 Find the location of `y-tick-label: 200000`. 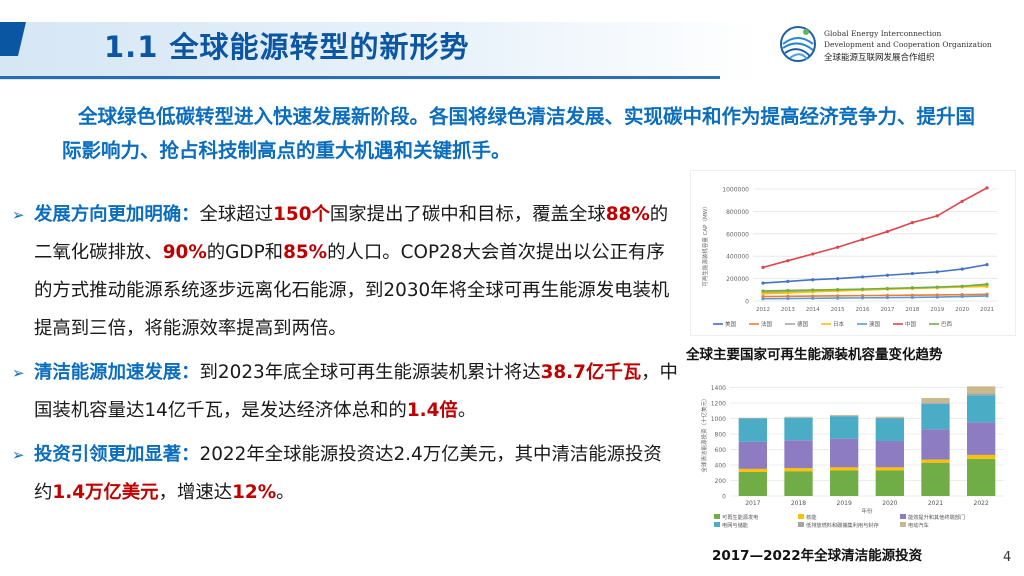

y-tick-label: 200000 is located at coordinates (737, 279).